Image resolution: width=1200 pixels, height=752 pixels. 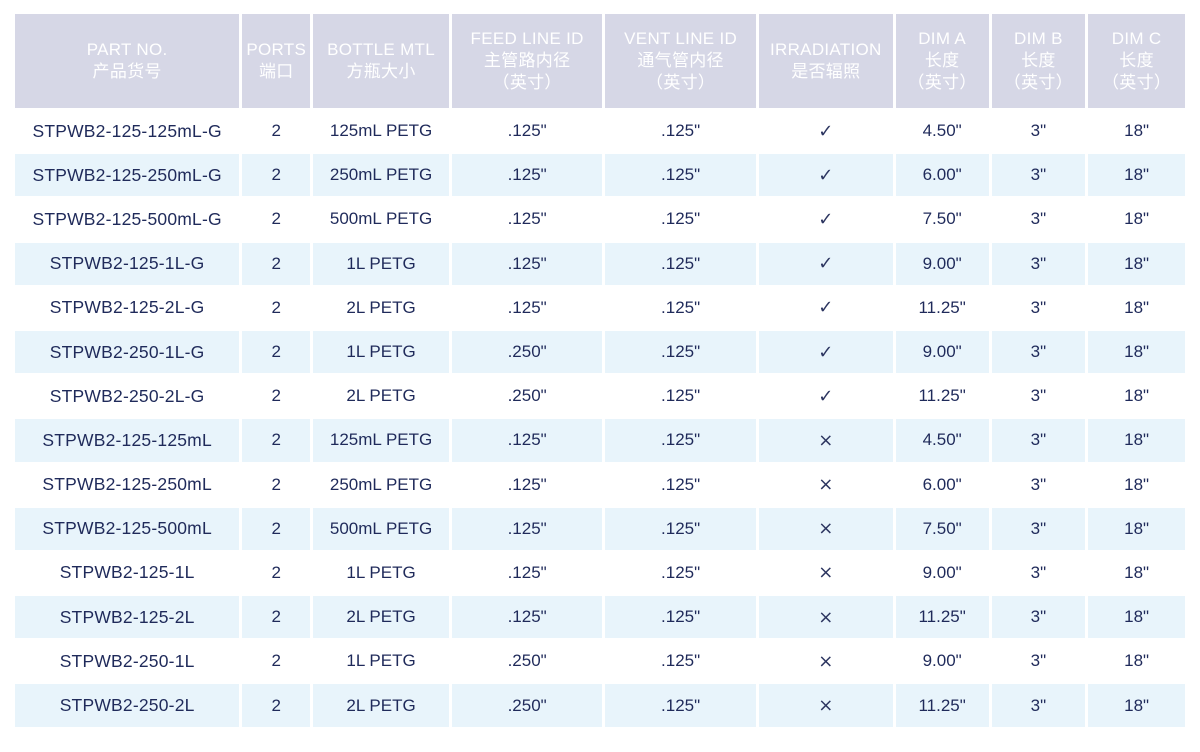 I want to click on cell-part-no: STPWB2-125-2L, so click(x=127, y=617).